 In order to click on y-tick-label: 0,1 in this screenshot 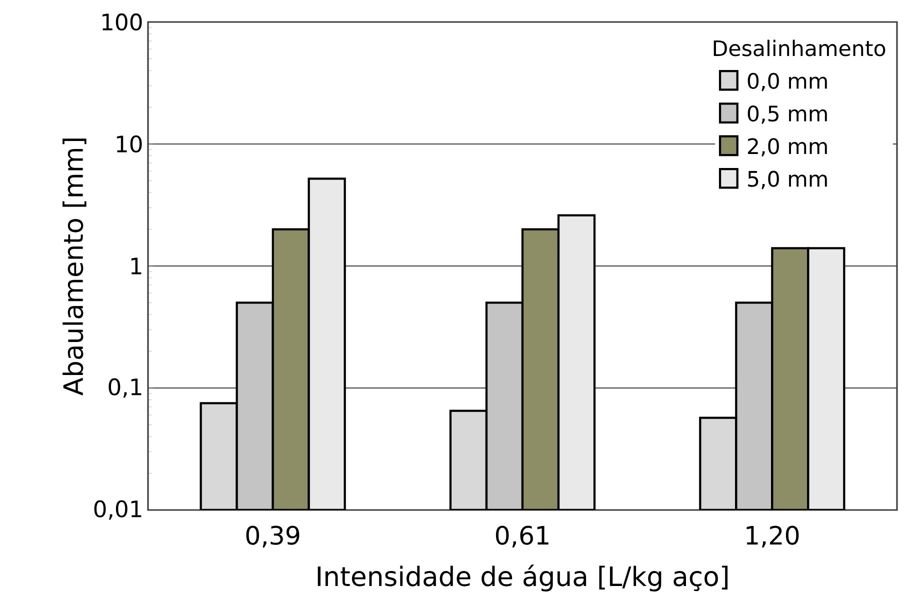, I will do `click(125, 388)`.